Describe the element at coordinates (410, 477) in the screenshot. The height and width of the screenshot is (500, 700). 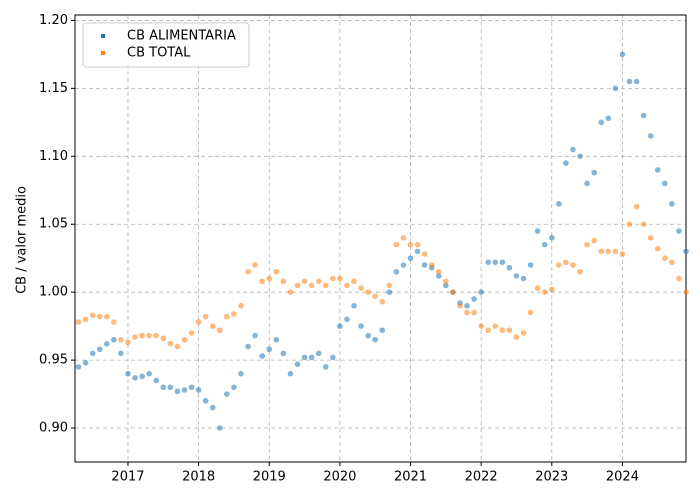
I see `x-tick-label: 2021` at that location.